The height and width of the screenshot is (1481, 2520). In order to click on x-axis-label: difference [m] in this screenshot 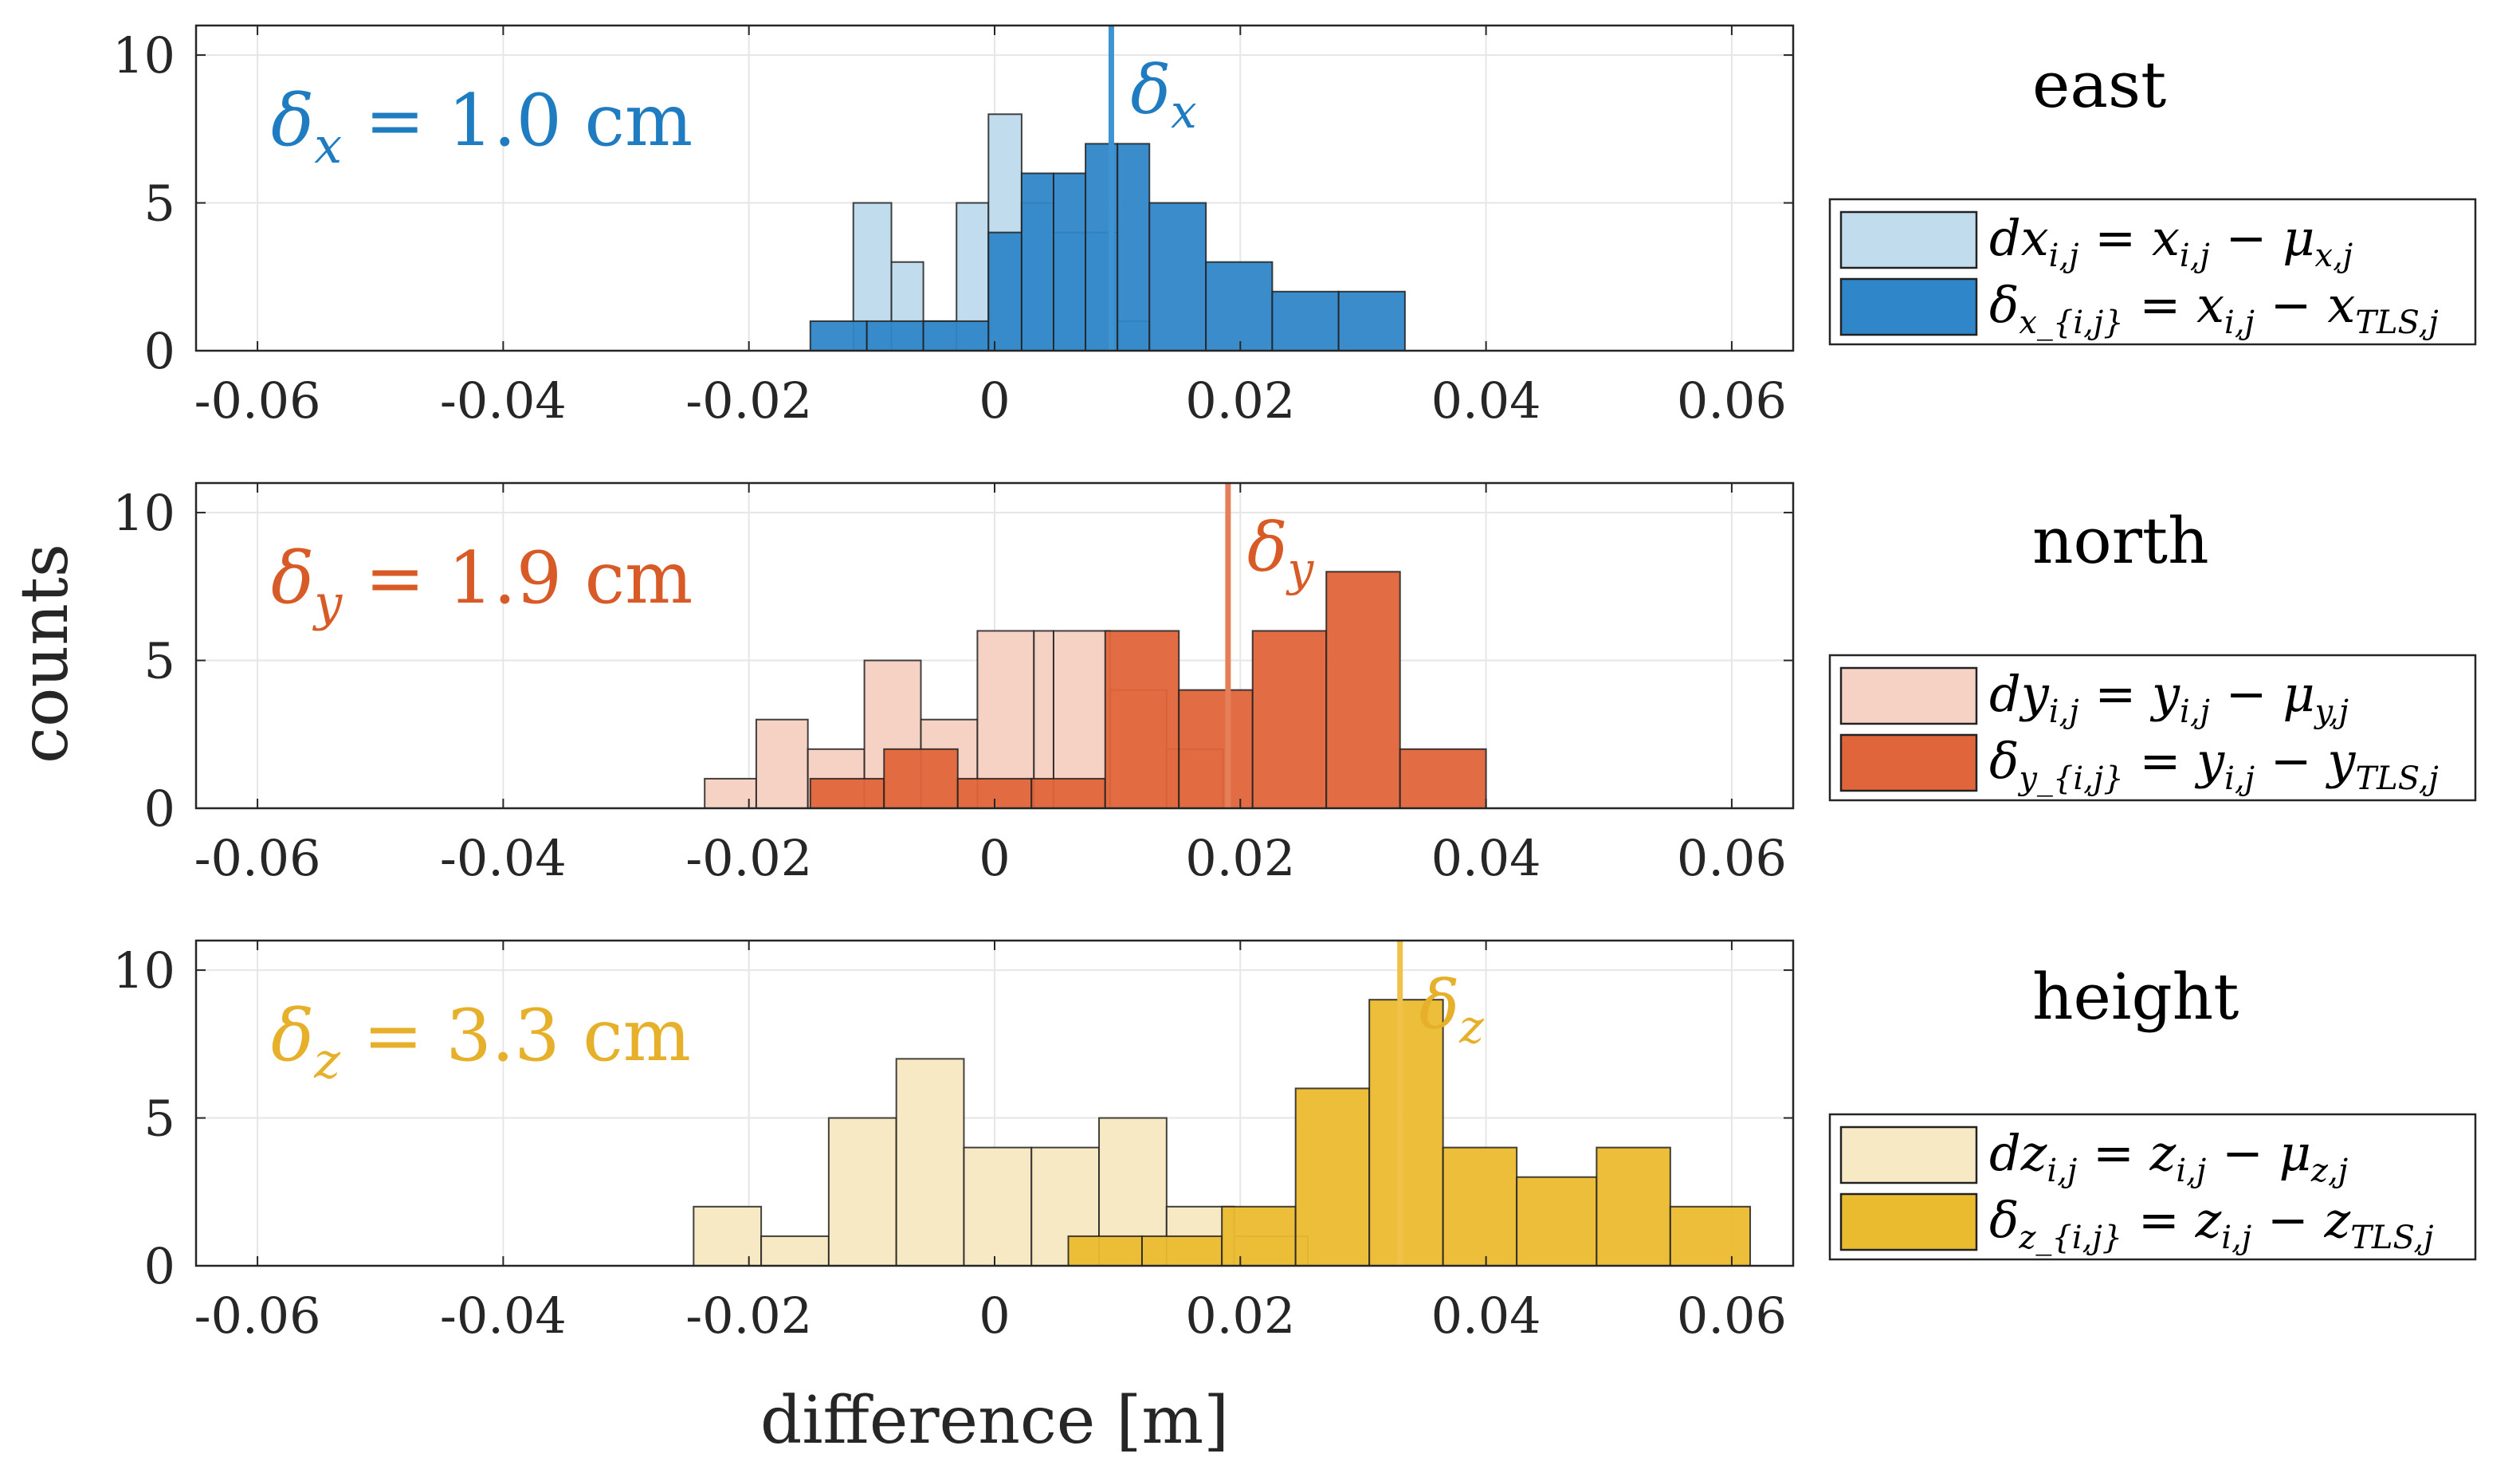, I will do `click(994, 1421)`.